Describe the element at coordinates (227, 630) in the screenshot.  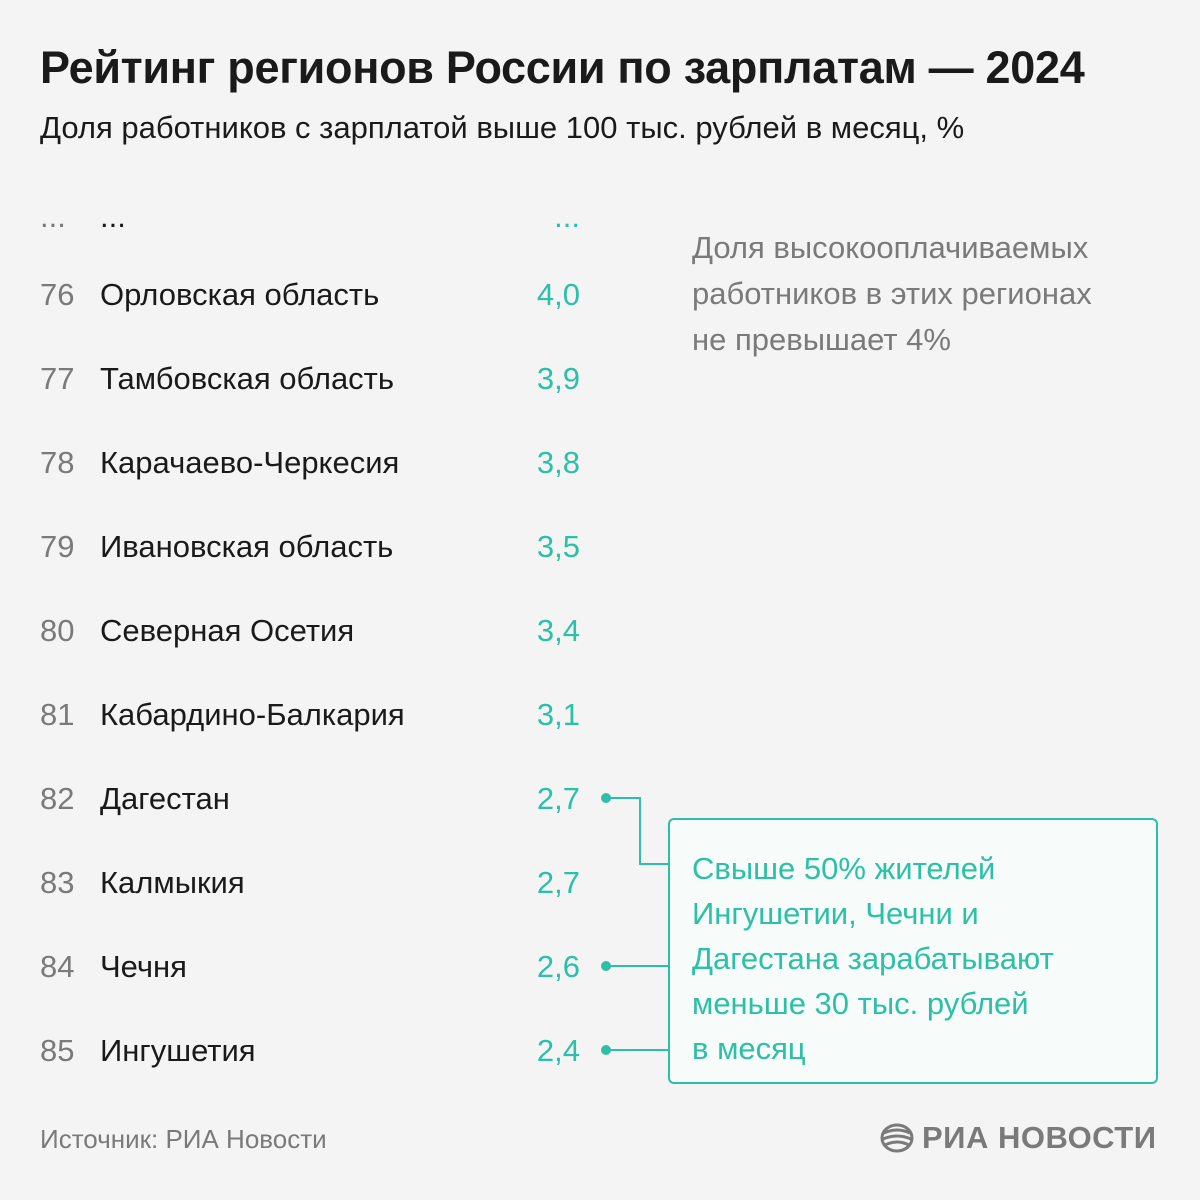
I see `row-region: Северная Осетия` at that location.